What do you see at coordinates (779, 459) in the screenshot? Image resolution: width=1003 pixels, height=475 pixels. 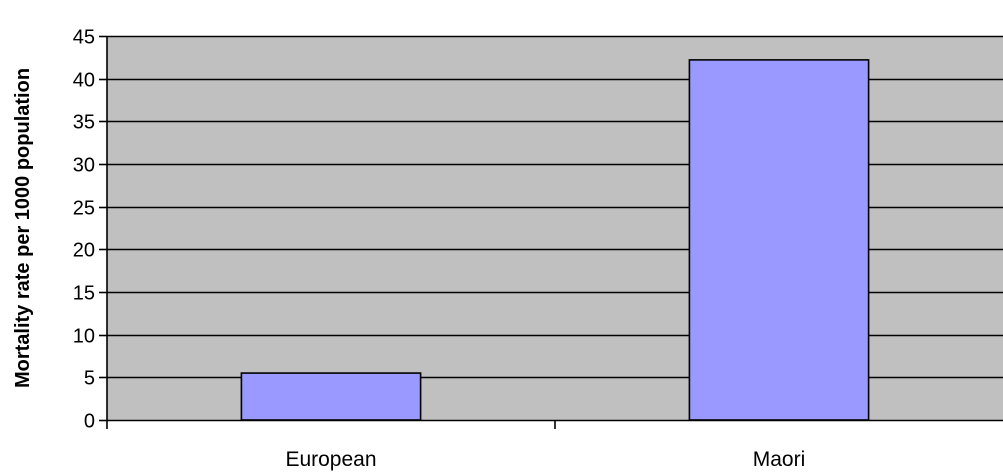 I see `x-category-label: Maori` at bounding box center [779, 459].